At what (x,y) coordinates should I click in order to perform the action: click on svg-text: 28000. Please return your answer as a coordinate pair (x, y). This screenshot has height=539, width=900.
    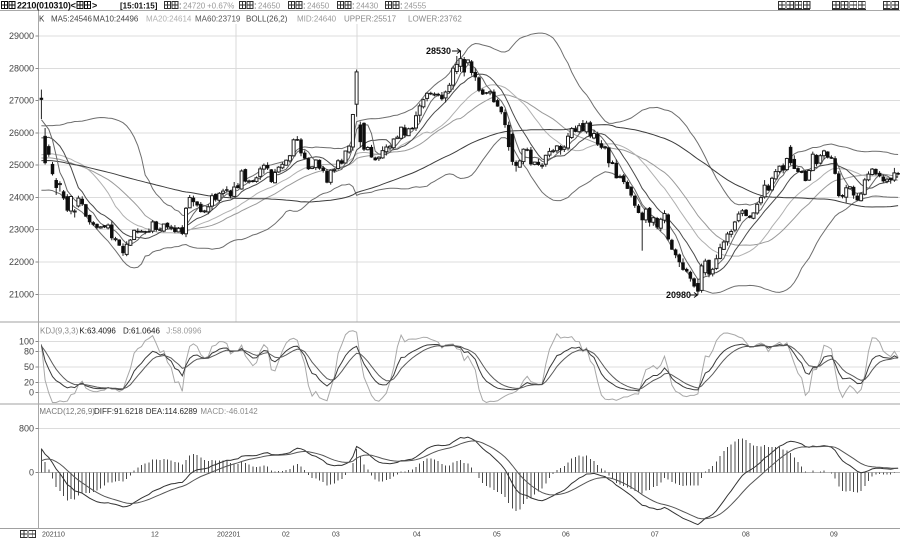
    Looking at the image, I should click on (21, 68).